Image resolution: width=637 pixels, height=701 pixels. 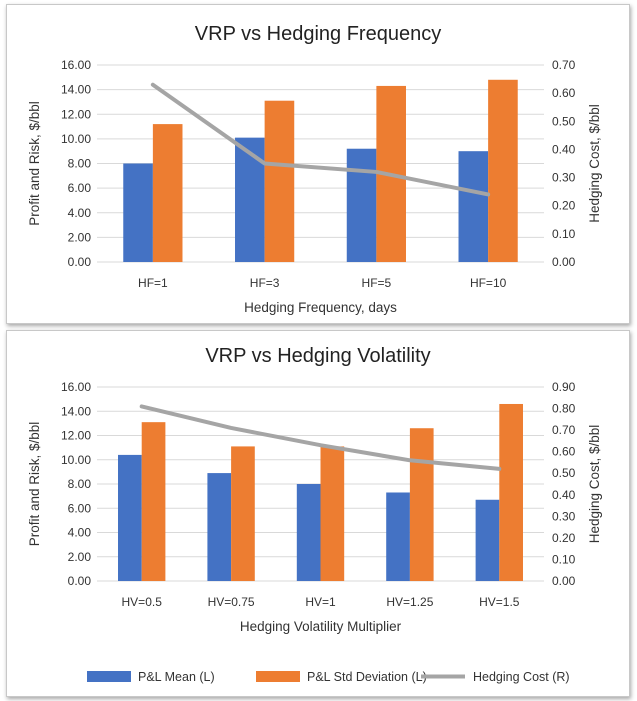 I want to click on legend-swatch-pl-std, so click(x=278, y=676).